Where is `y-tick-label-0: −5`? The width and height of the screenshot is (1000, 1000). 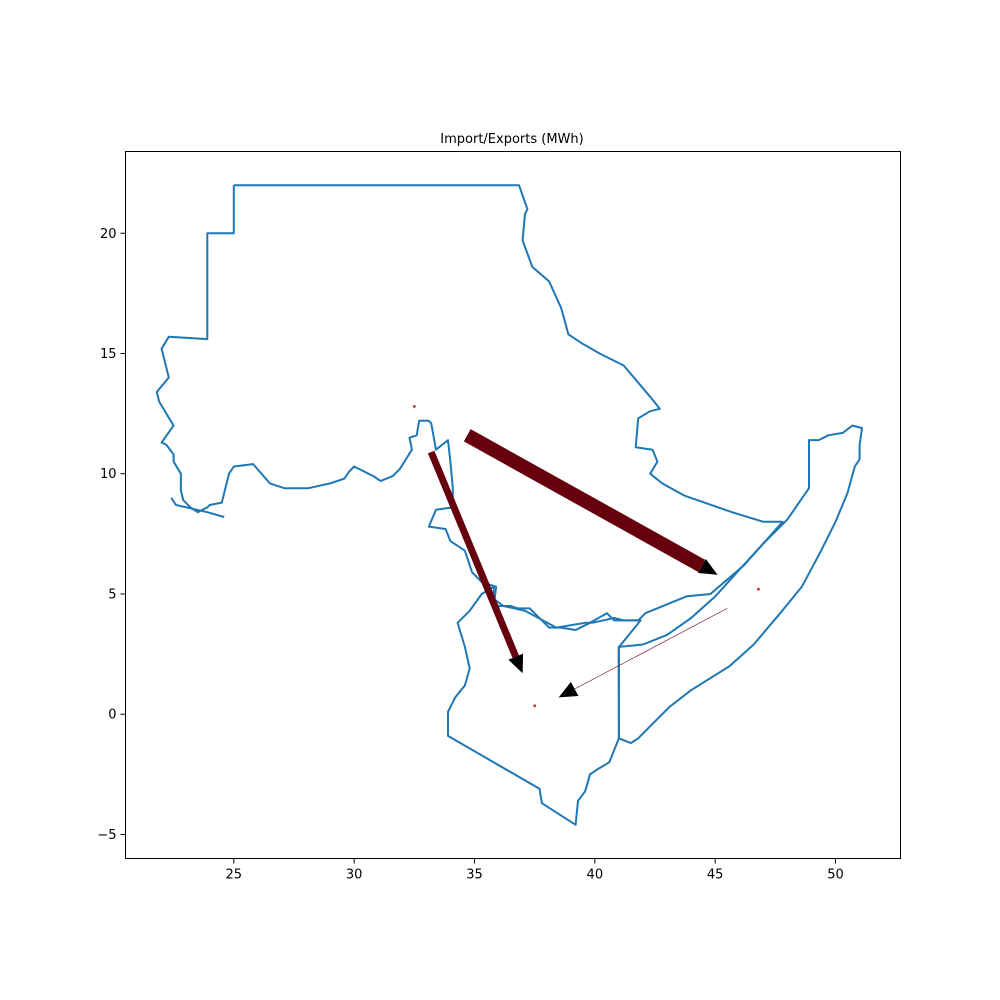
y-tick-label-0: −5 is located at coordinates (106, 835).